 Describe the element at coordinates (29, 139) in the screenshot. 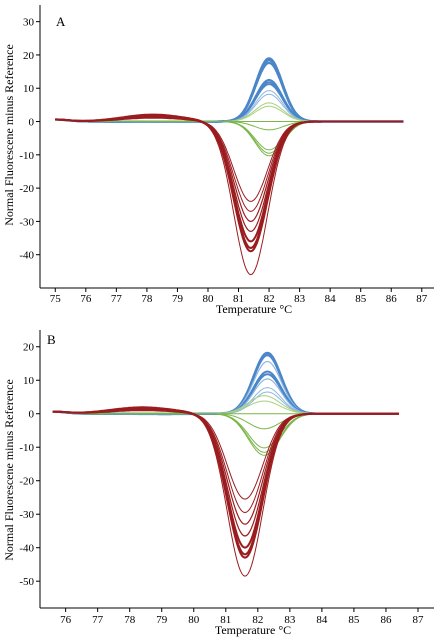

I see `panel-a-y-ticks: 30 20 10 0 -10 -20 -30 -40` at that location.